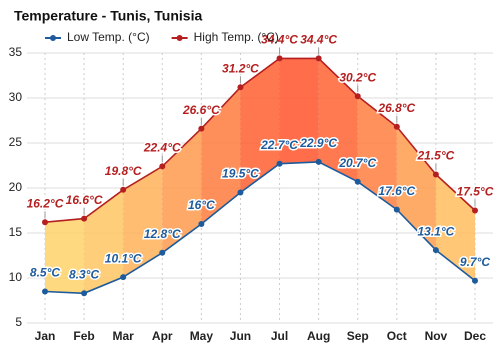  Describe the element at coordinates (108, 16) in the screenshot. I see `chart-title: Temperature - Tunis, Tunisia` at that location.